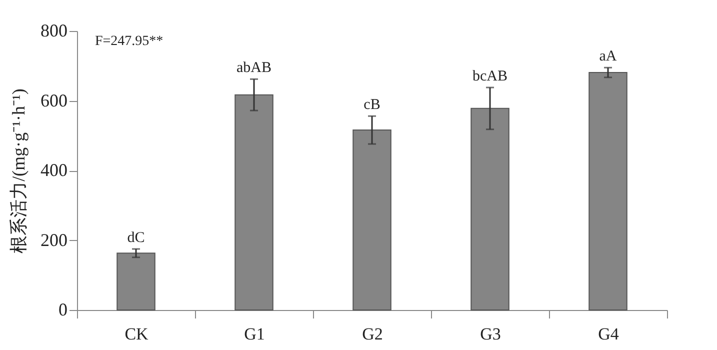 The width and height of the screenshot is (717, 350). Describe the element at coordinates (63, 310) in the screenshot. I see `y-tick-label: 0` at that location.